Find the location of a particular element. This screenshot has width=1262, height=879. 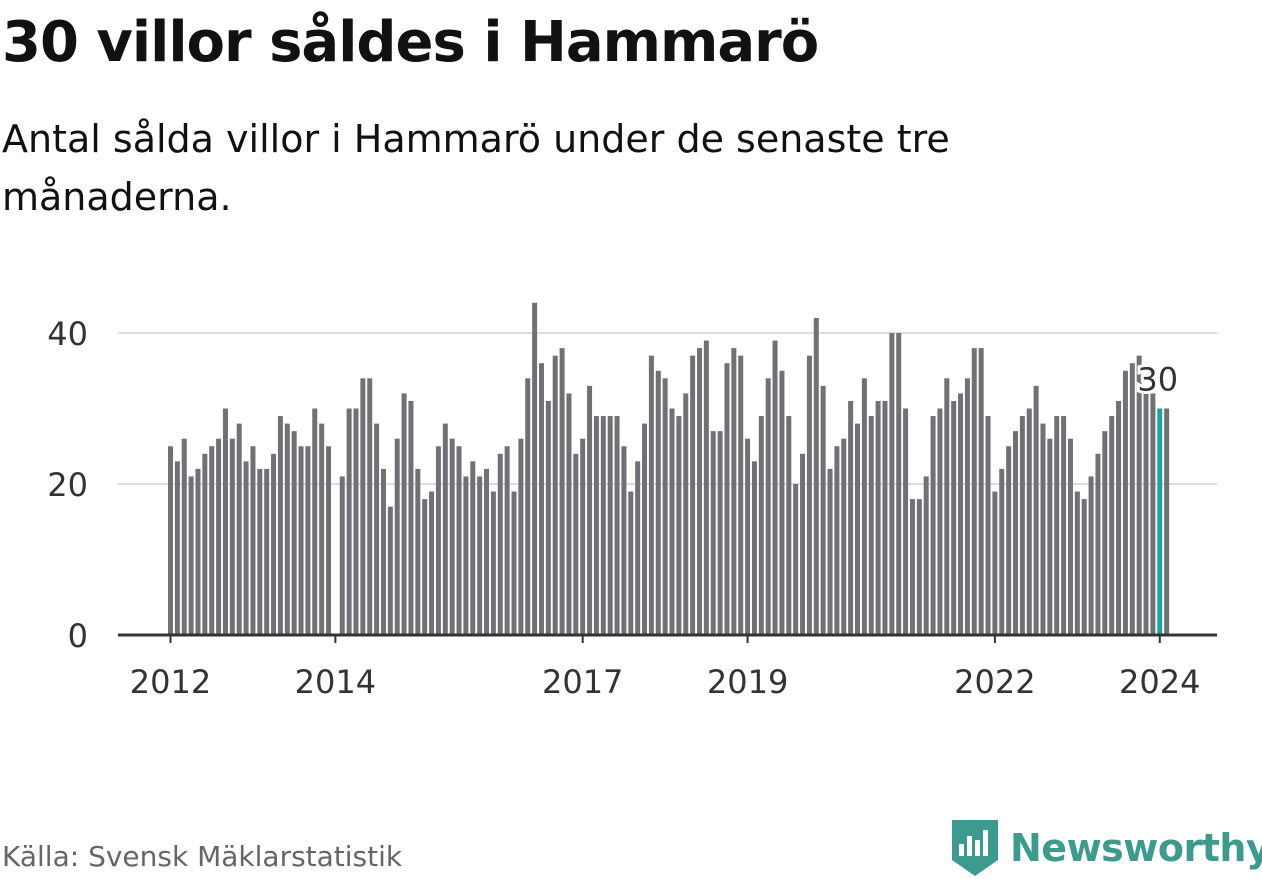

logo-text: Newsworthy is located at coordinates (1136, 848).